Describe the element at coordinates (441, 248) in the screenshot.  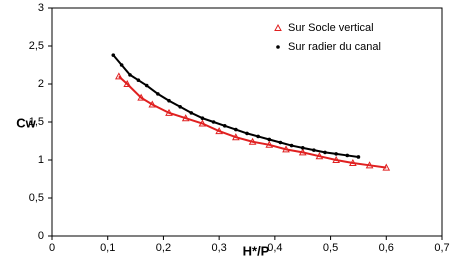
I see `x-tick-label: 0,7` at that location.